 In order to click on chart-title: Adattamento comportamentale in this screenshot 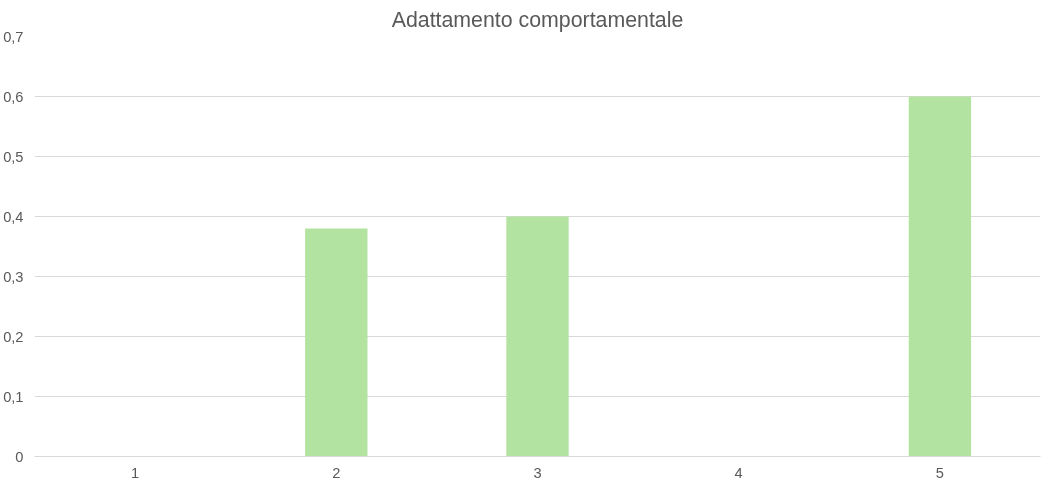, I will do `click(537, 19)`.